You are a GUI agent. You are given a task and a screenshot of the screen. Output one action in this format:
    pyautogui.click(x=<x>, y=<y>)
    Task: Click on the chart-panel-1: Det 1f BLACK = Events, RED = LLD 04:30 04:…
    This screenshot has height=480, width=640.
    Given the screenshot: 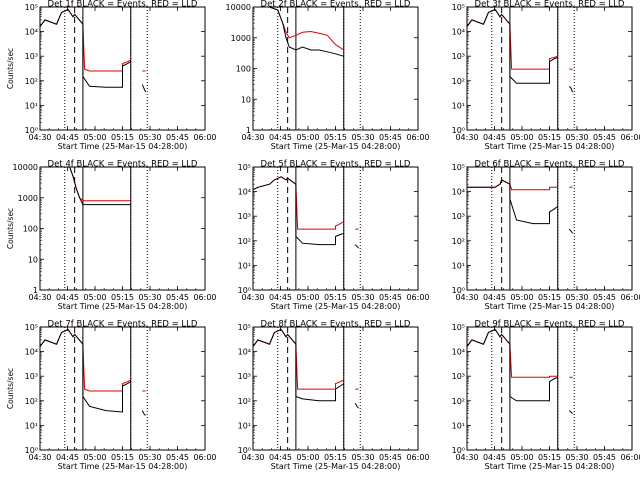 What is the action you would take?
    pyautogui.click(x=111, y=75)
    